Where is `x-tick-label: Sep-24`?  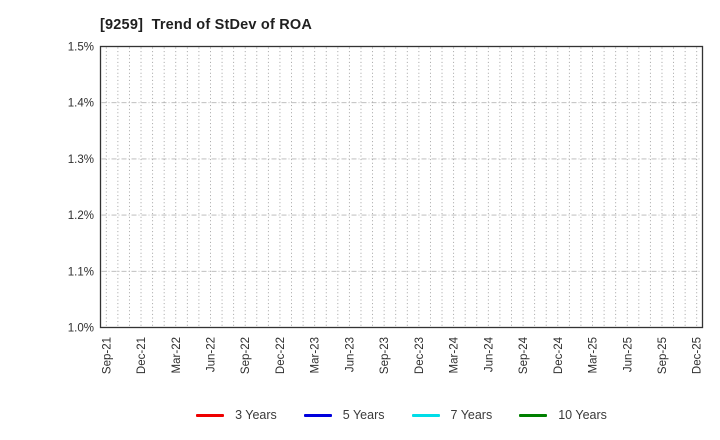 x-tick-label: Sep-24 is located at coordinates (524, 355).